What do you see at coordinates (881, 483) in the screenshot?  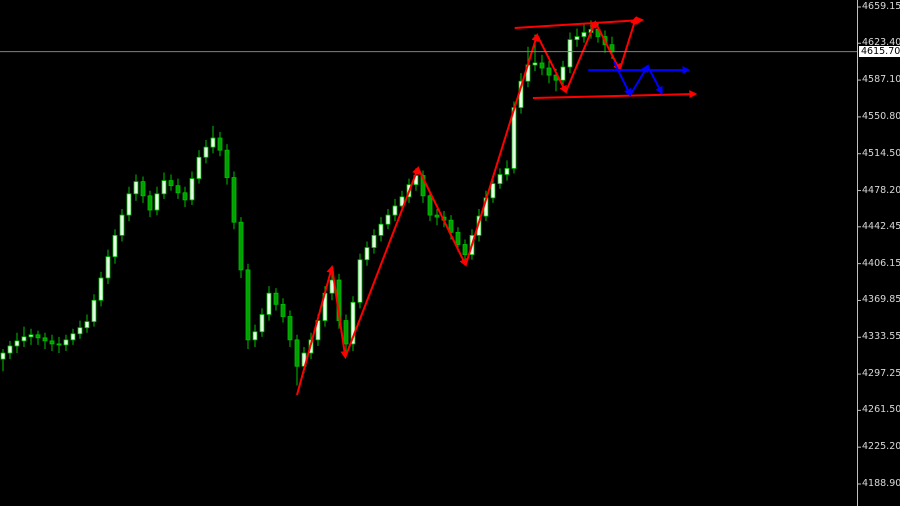 I see `y-tick-label: 4188.90` at bounding box center [881, 483].